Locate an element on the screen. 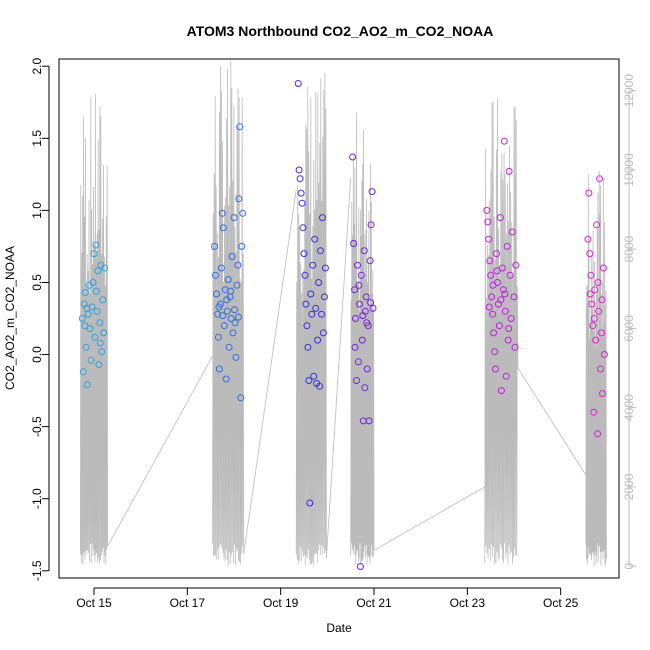  altitude-transit-line is located at coordinates (552, 421).